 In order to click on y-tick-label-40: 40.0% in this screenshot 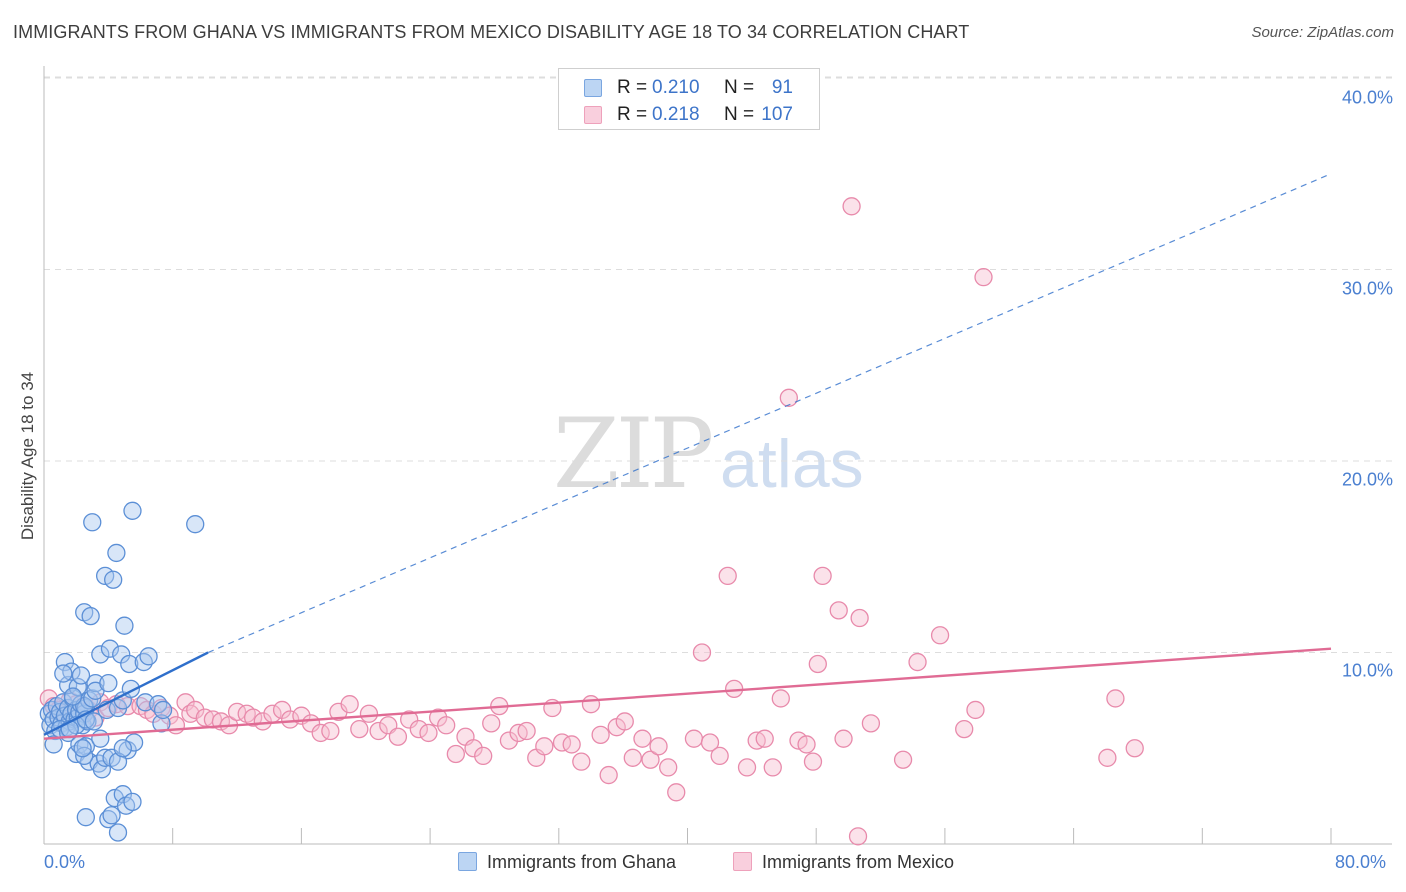, I will do `click(1367, 97)`.